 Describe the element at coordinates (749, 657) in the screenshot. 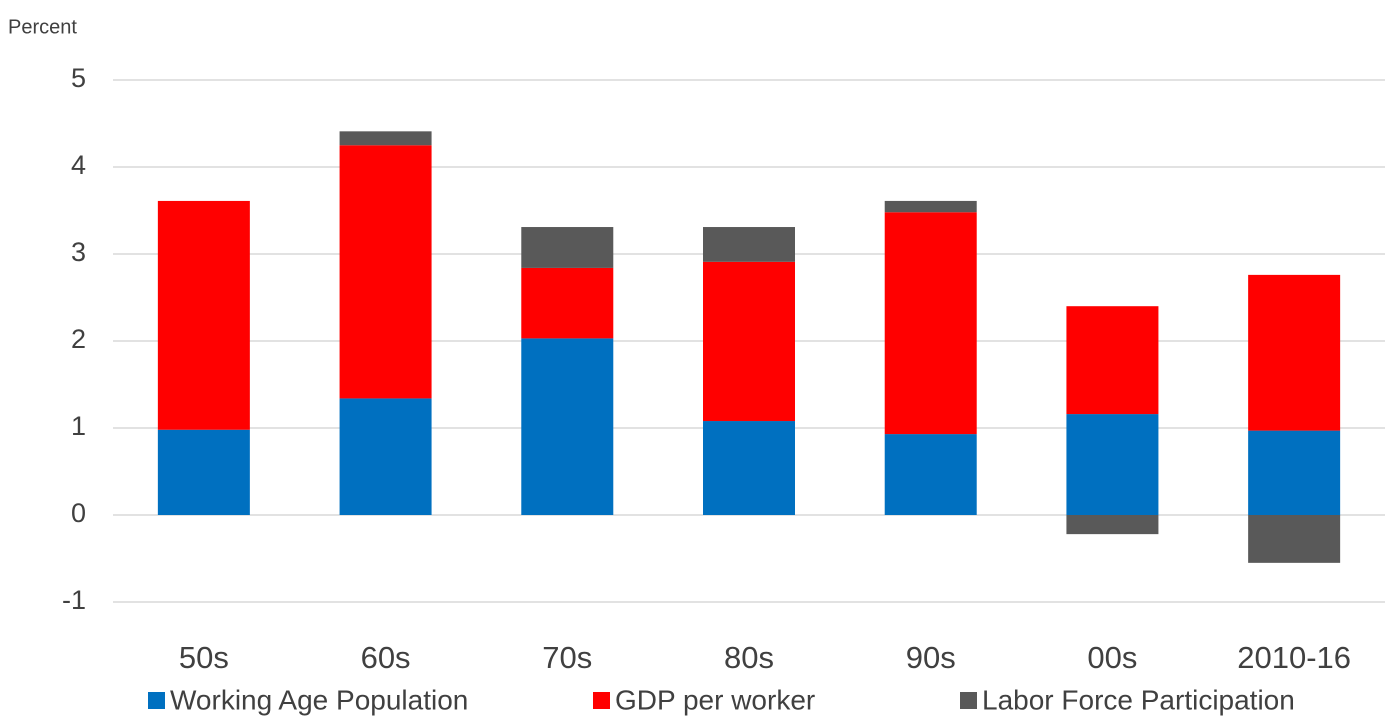

I see `x-tick-label: 80s` at that location.